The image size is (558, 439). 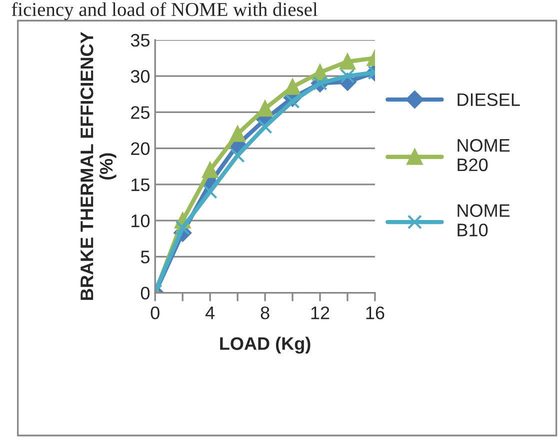 I want to click on x-tick-label: 12, so click(x=320, y=313).